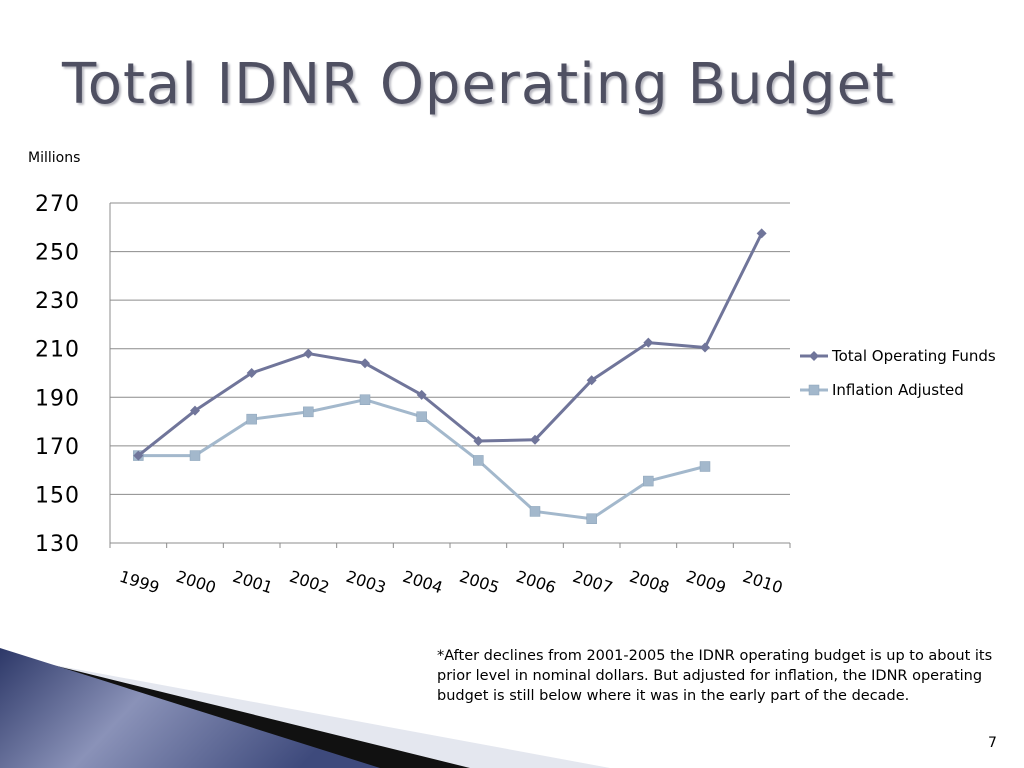  I want to click on x-tick-label: 2003, so click(366, 582).